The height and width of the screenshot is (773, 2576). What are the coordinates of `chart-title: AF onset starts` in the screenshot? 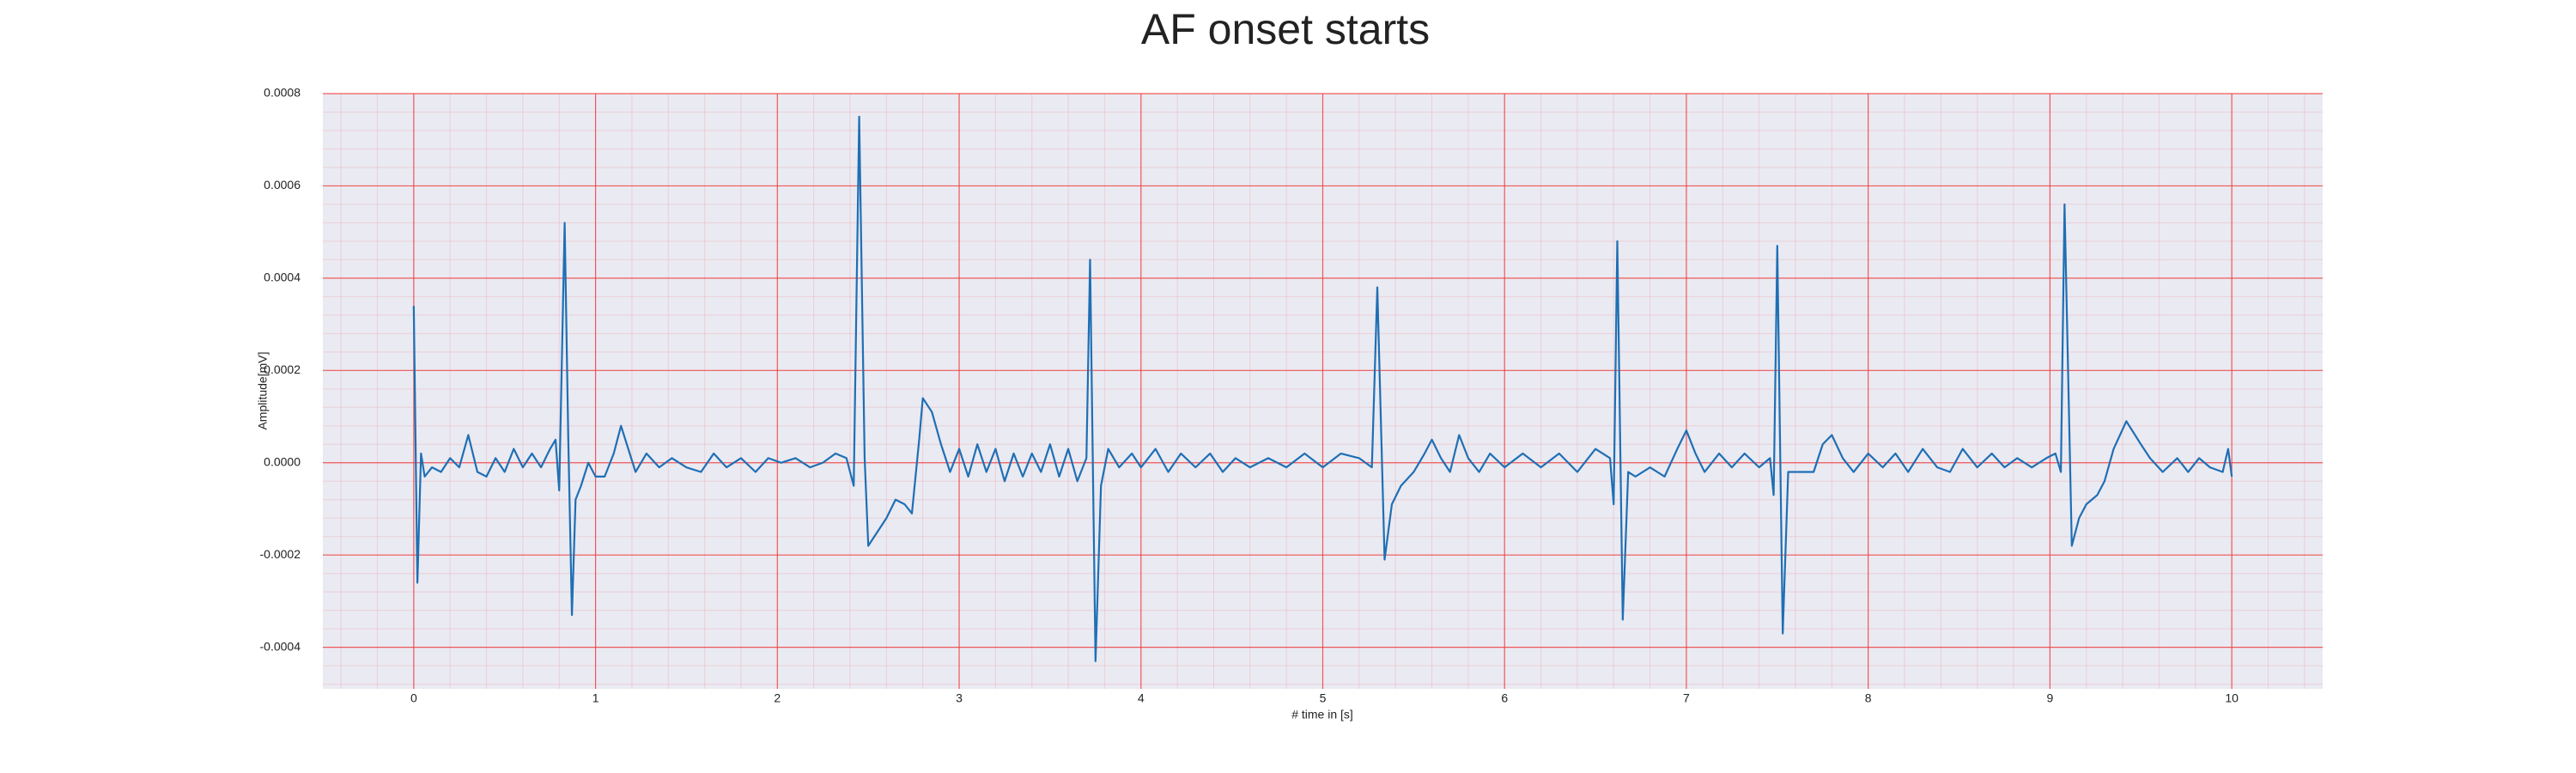 It's located at (1286, 29).